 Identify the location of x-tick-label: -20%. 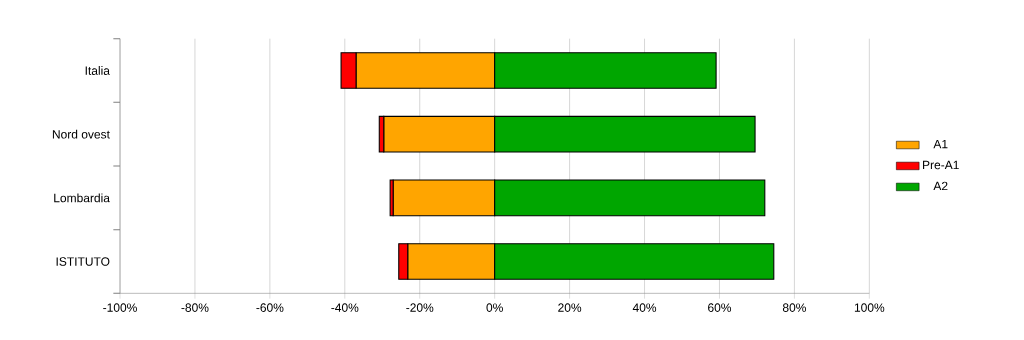
(420, 307).